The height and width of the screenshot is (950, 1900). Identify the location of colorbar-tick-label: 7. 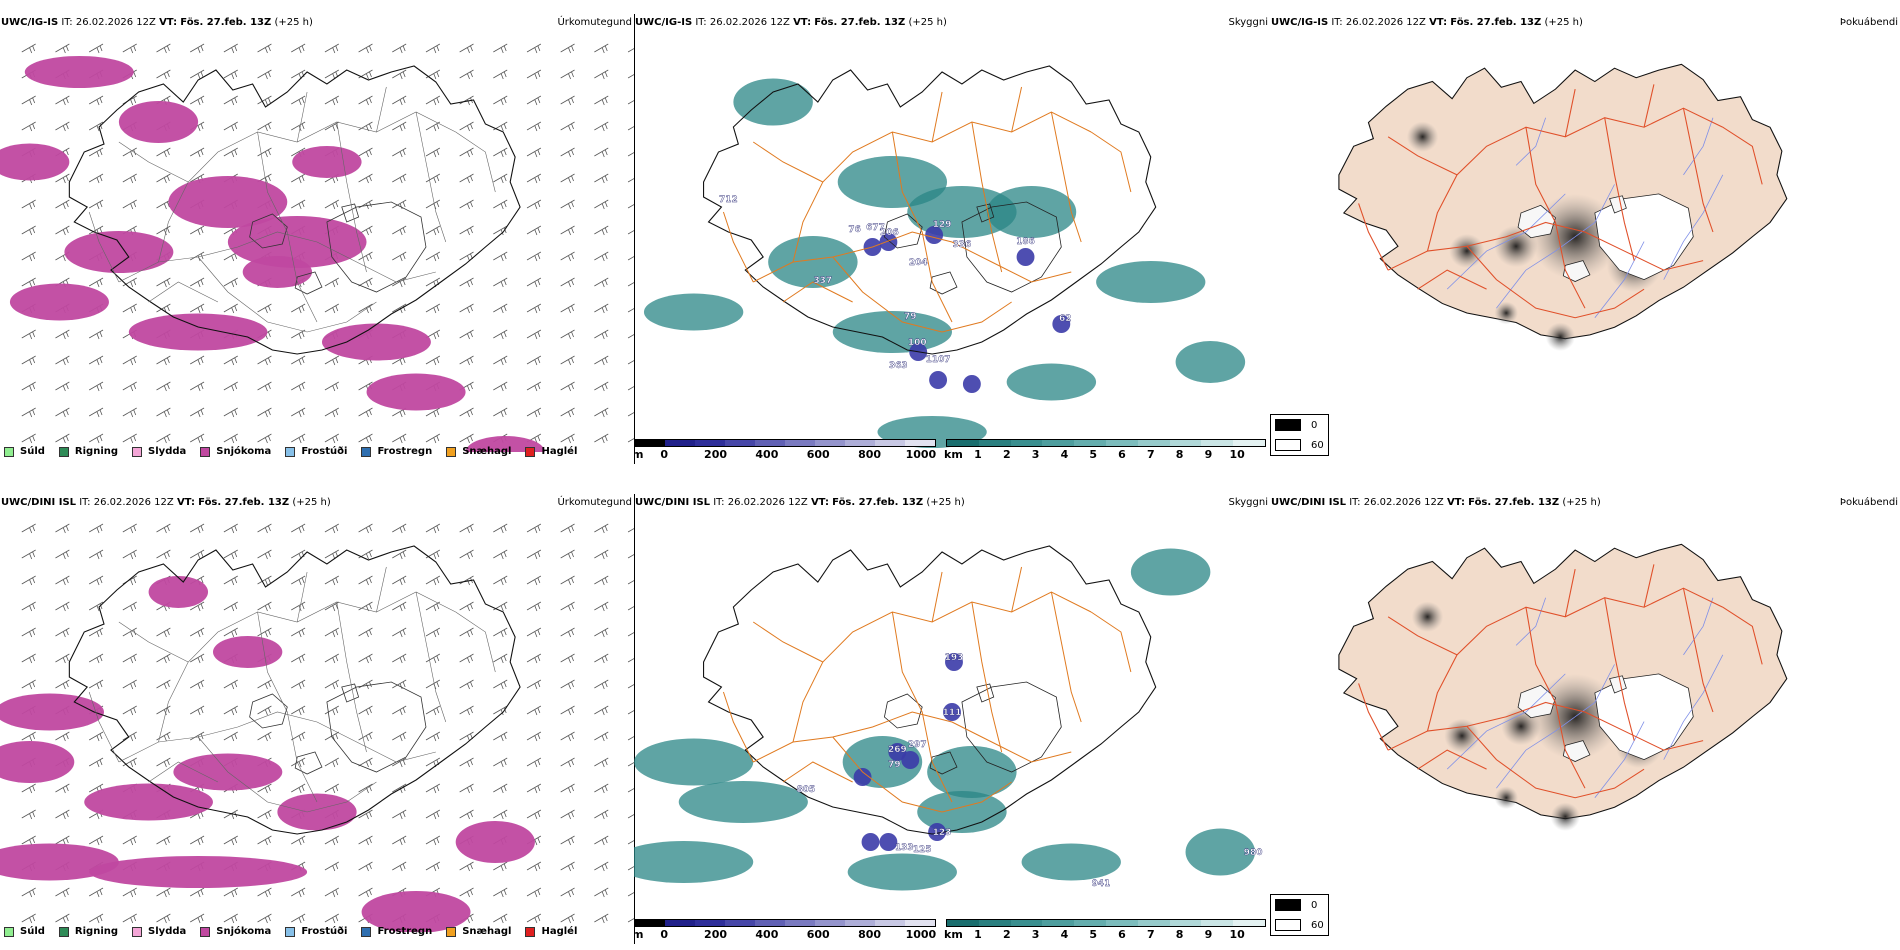
(1150, 454).